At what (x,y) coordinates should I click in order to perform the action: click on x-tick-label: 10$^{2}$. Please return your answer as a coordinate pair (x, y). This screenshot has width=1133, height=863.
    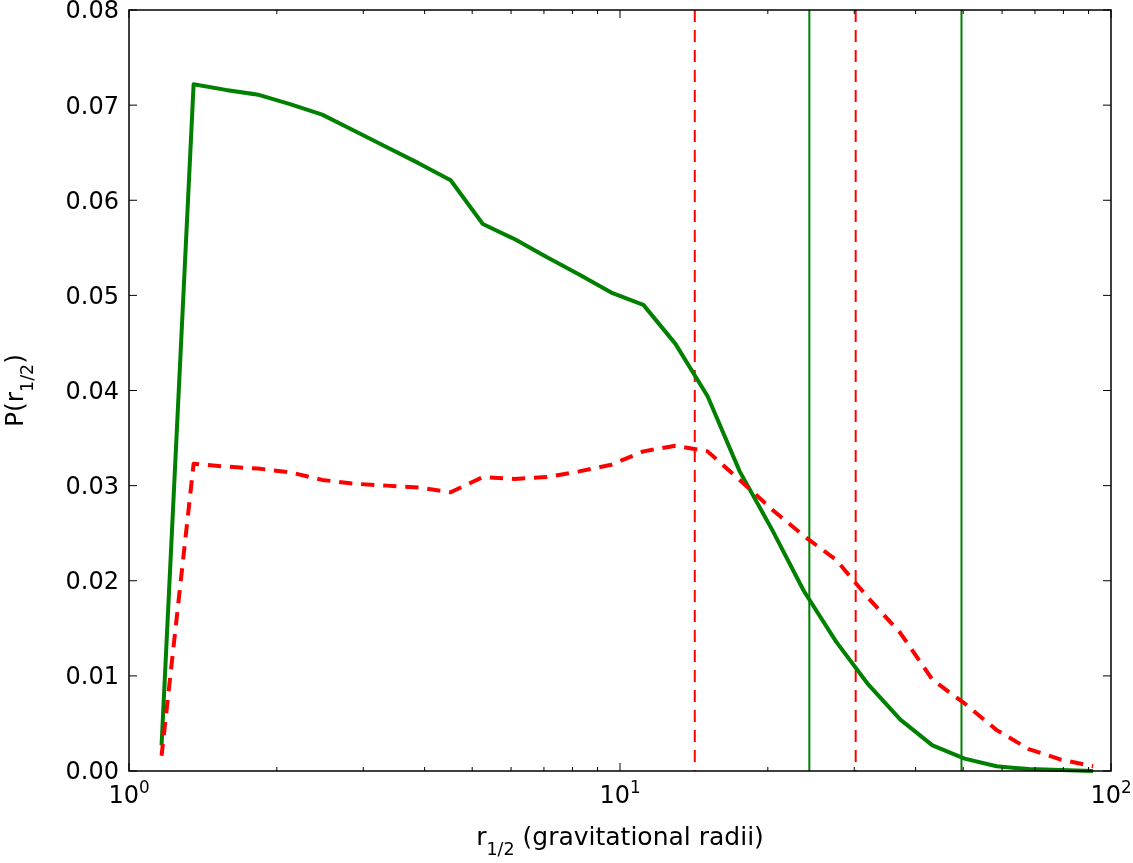
    Looking at the image, I should click on (1111, 793).